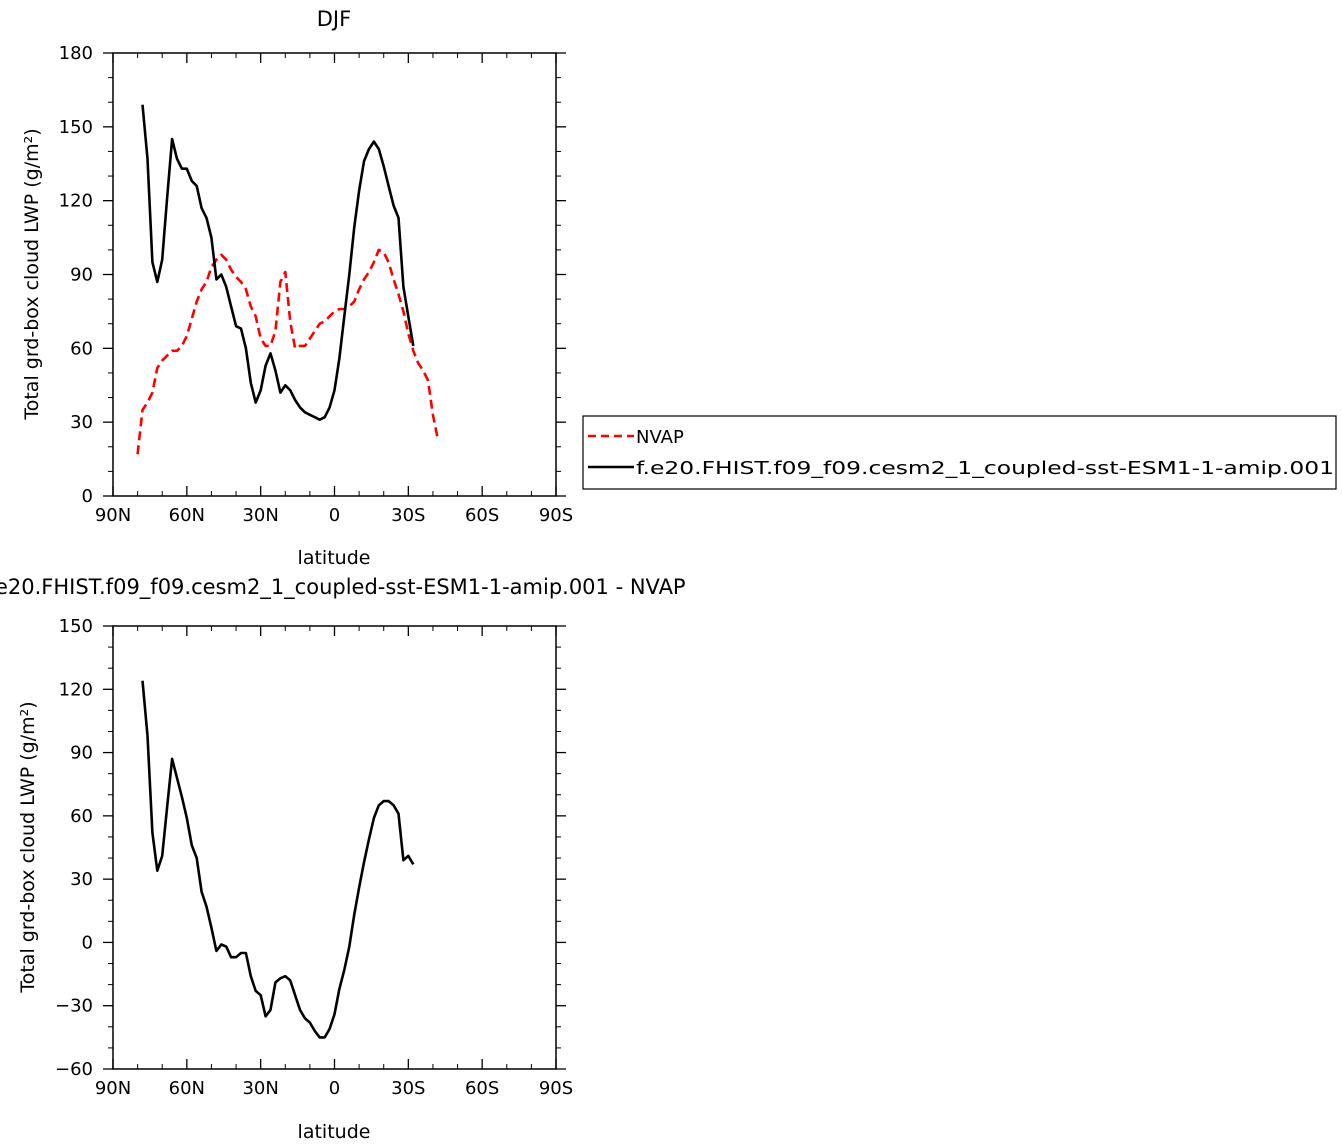 This screenshot has height=1145, width=1342. Describe the element at coordinates (76, 53) in the screenshot. I see `y-tick-label: 180` at that location.